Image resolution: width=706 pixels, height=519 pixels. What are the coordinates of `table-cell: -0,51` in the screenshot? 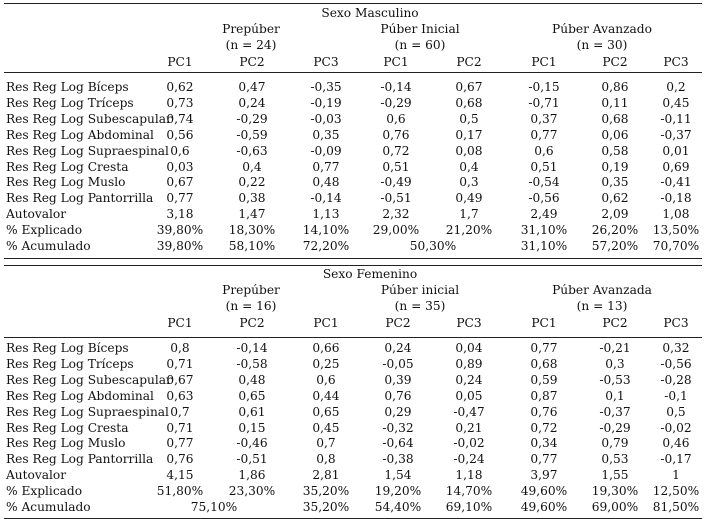 It's located at (396, 198).